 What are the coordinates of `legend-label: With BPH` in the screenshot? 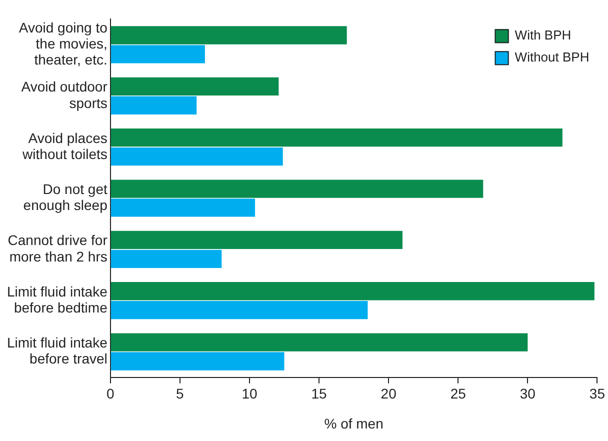 It's located at (543, 35).